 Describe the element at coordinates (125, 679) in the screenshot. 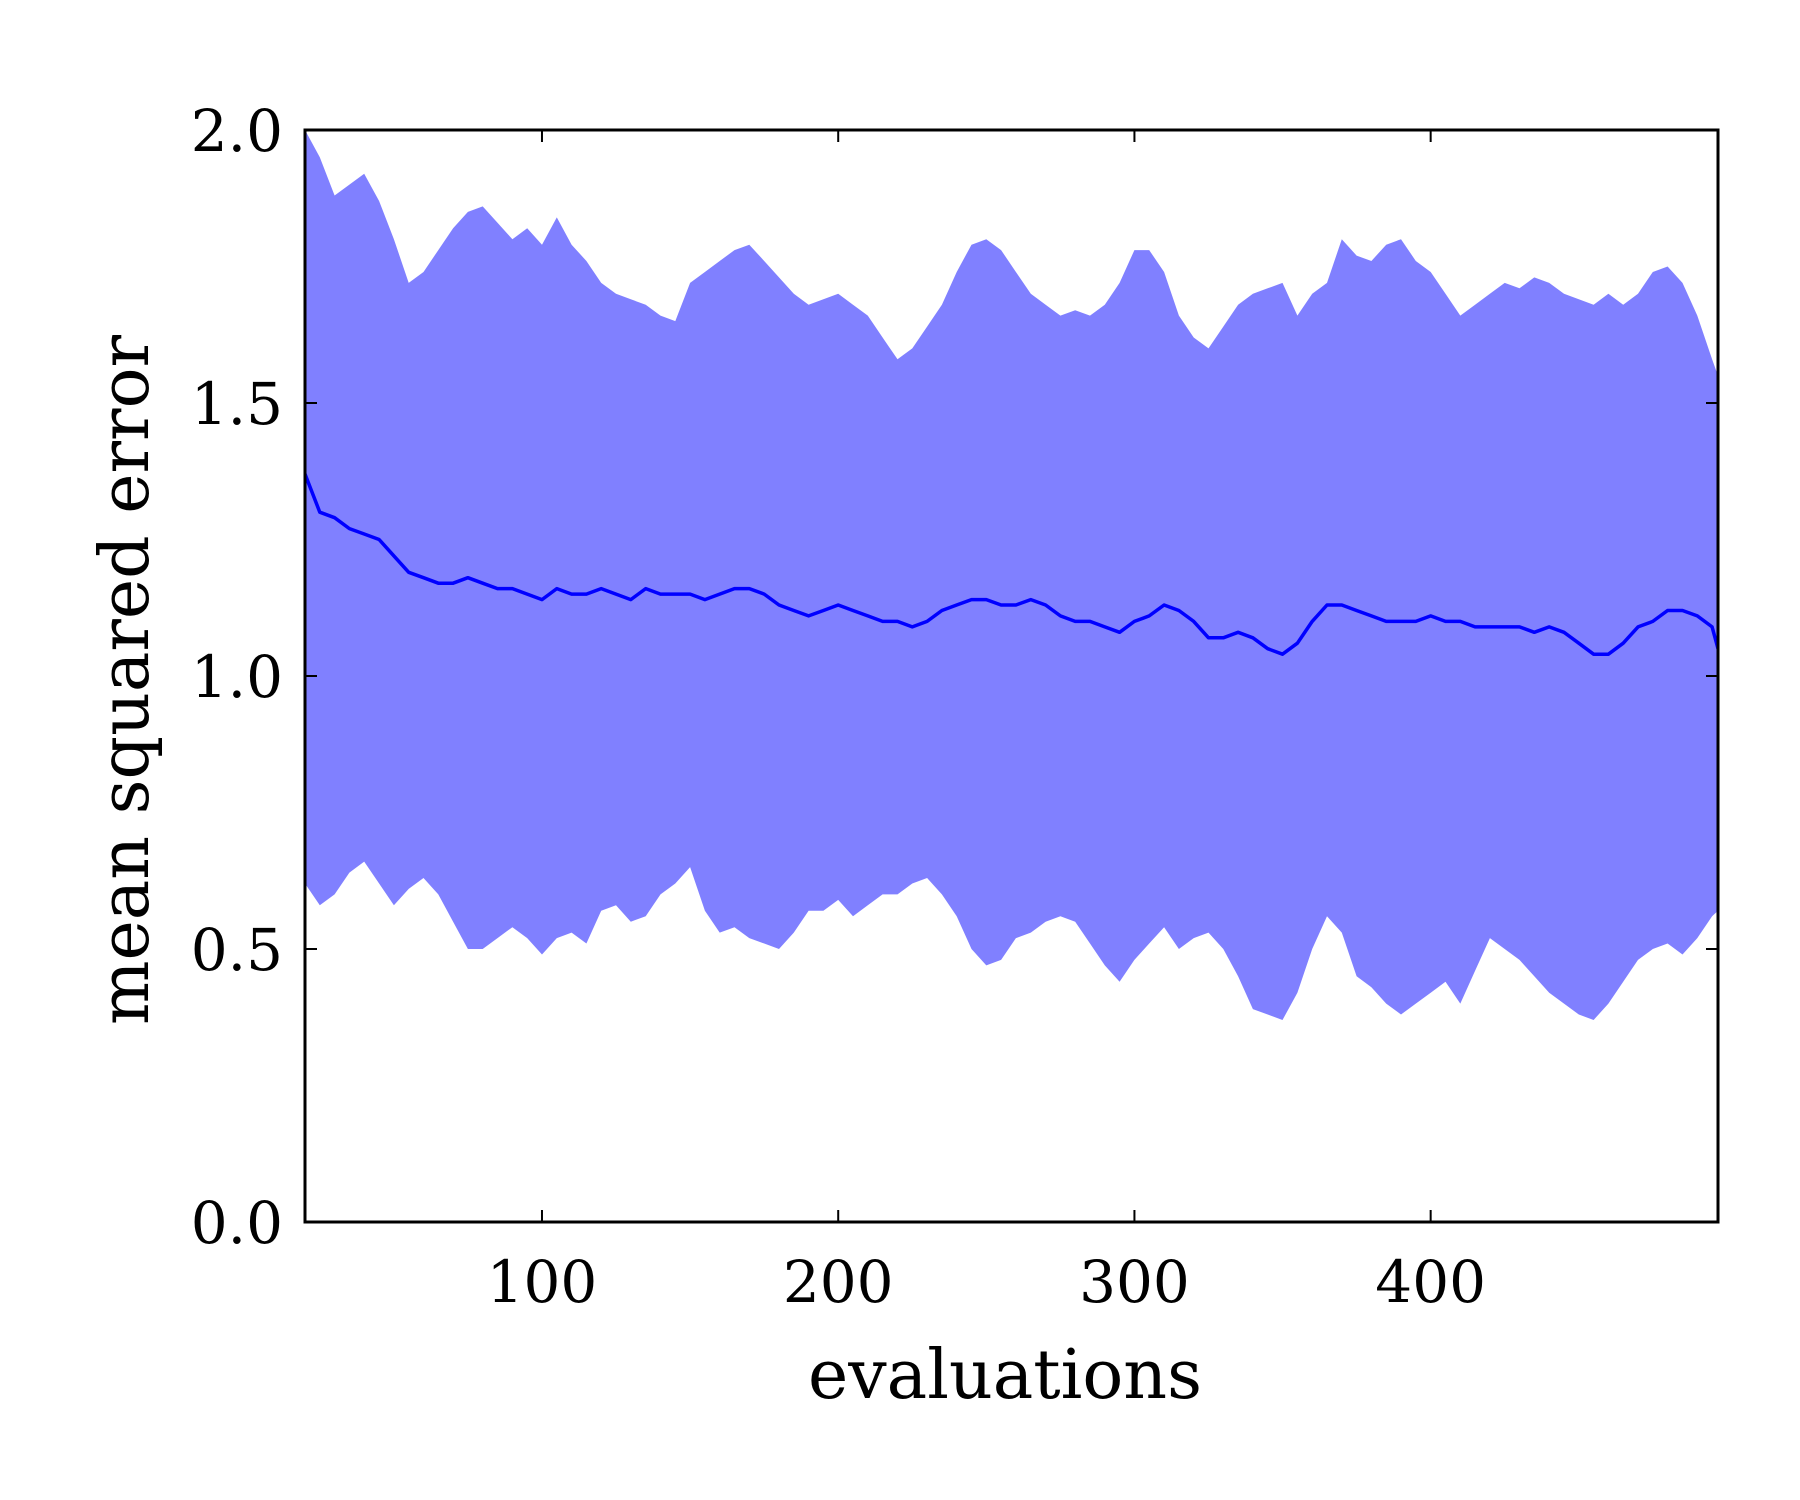

I see `y-axis-title: mean squared error` at that location.